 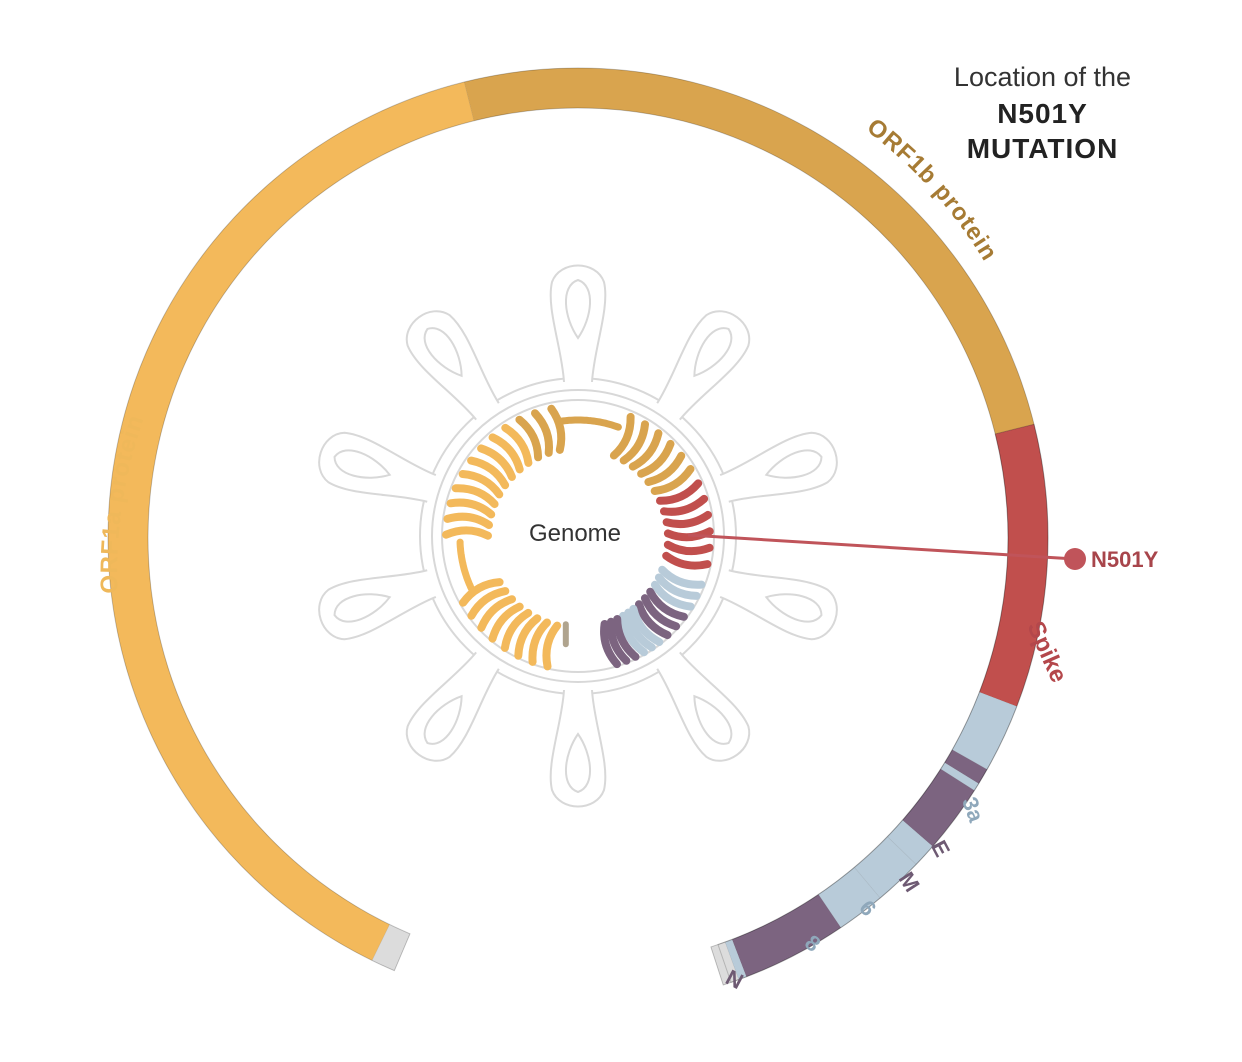 I want to click on ring-segment-3a, so click(x=984, y=730).